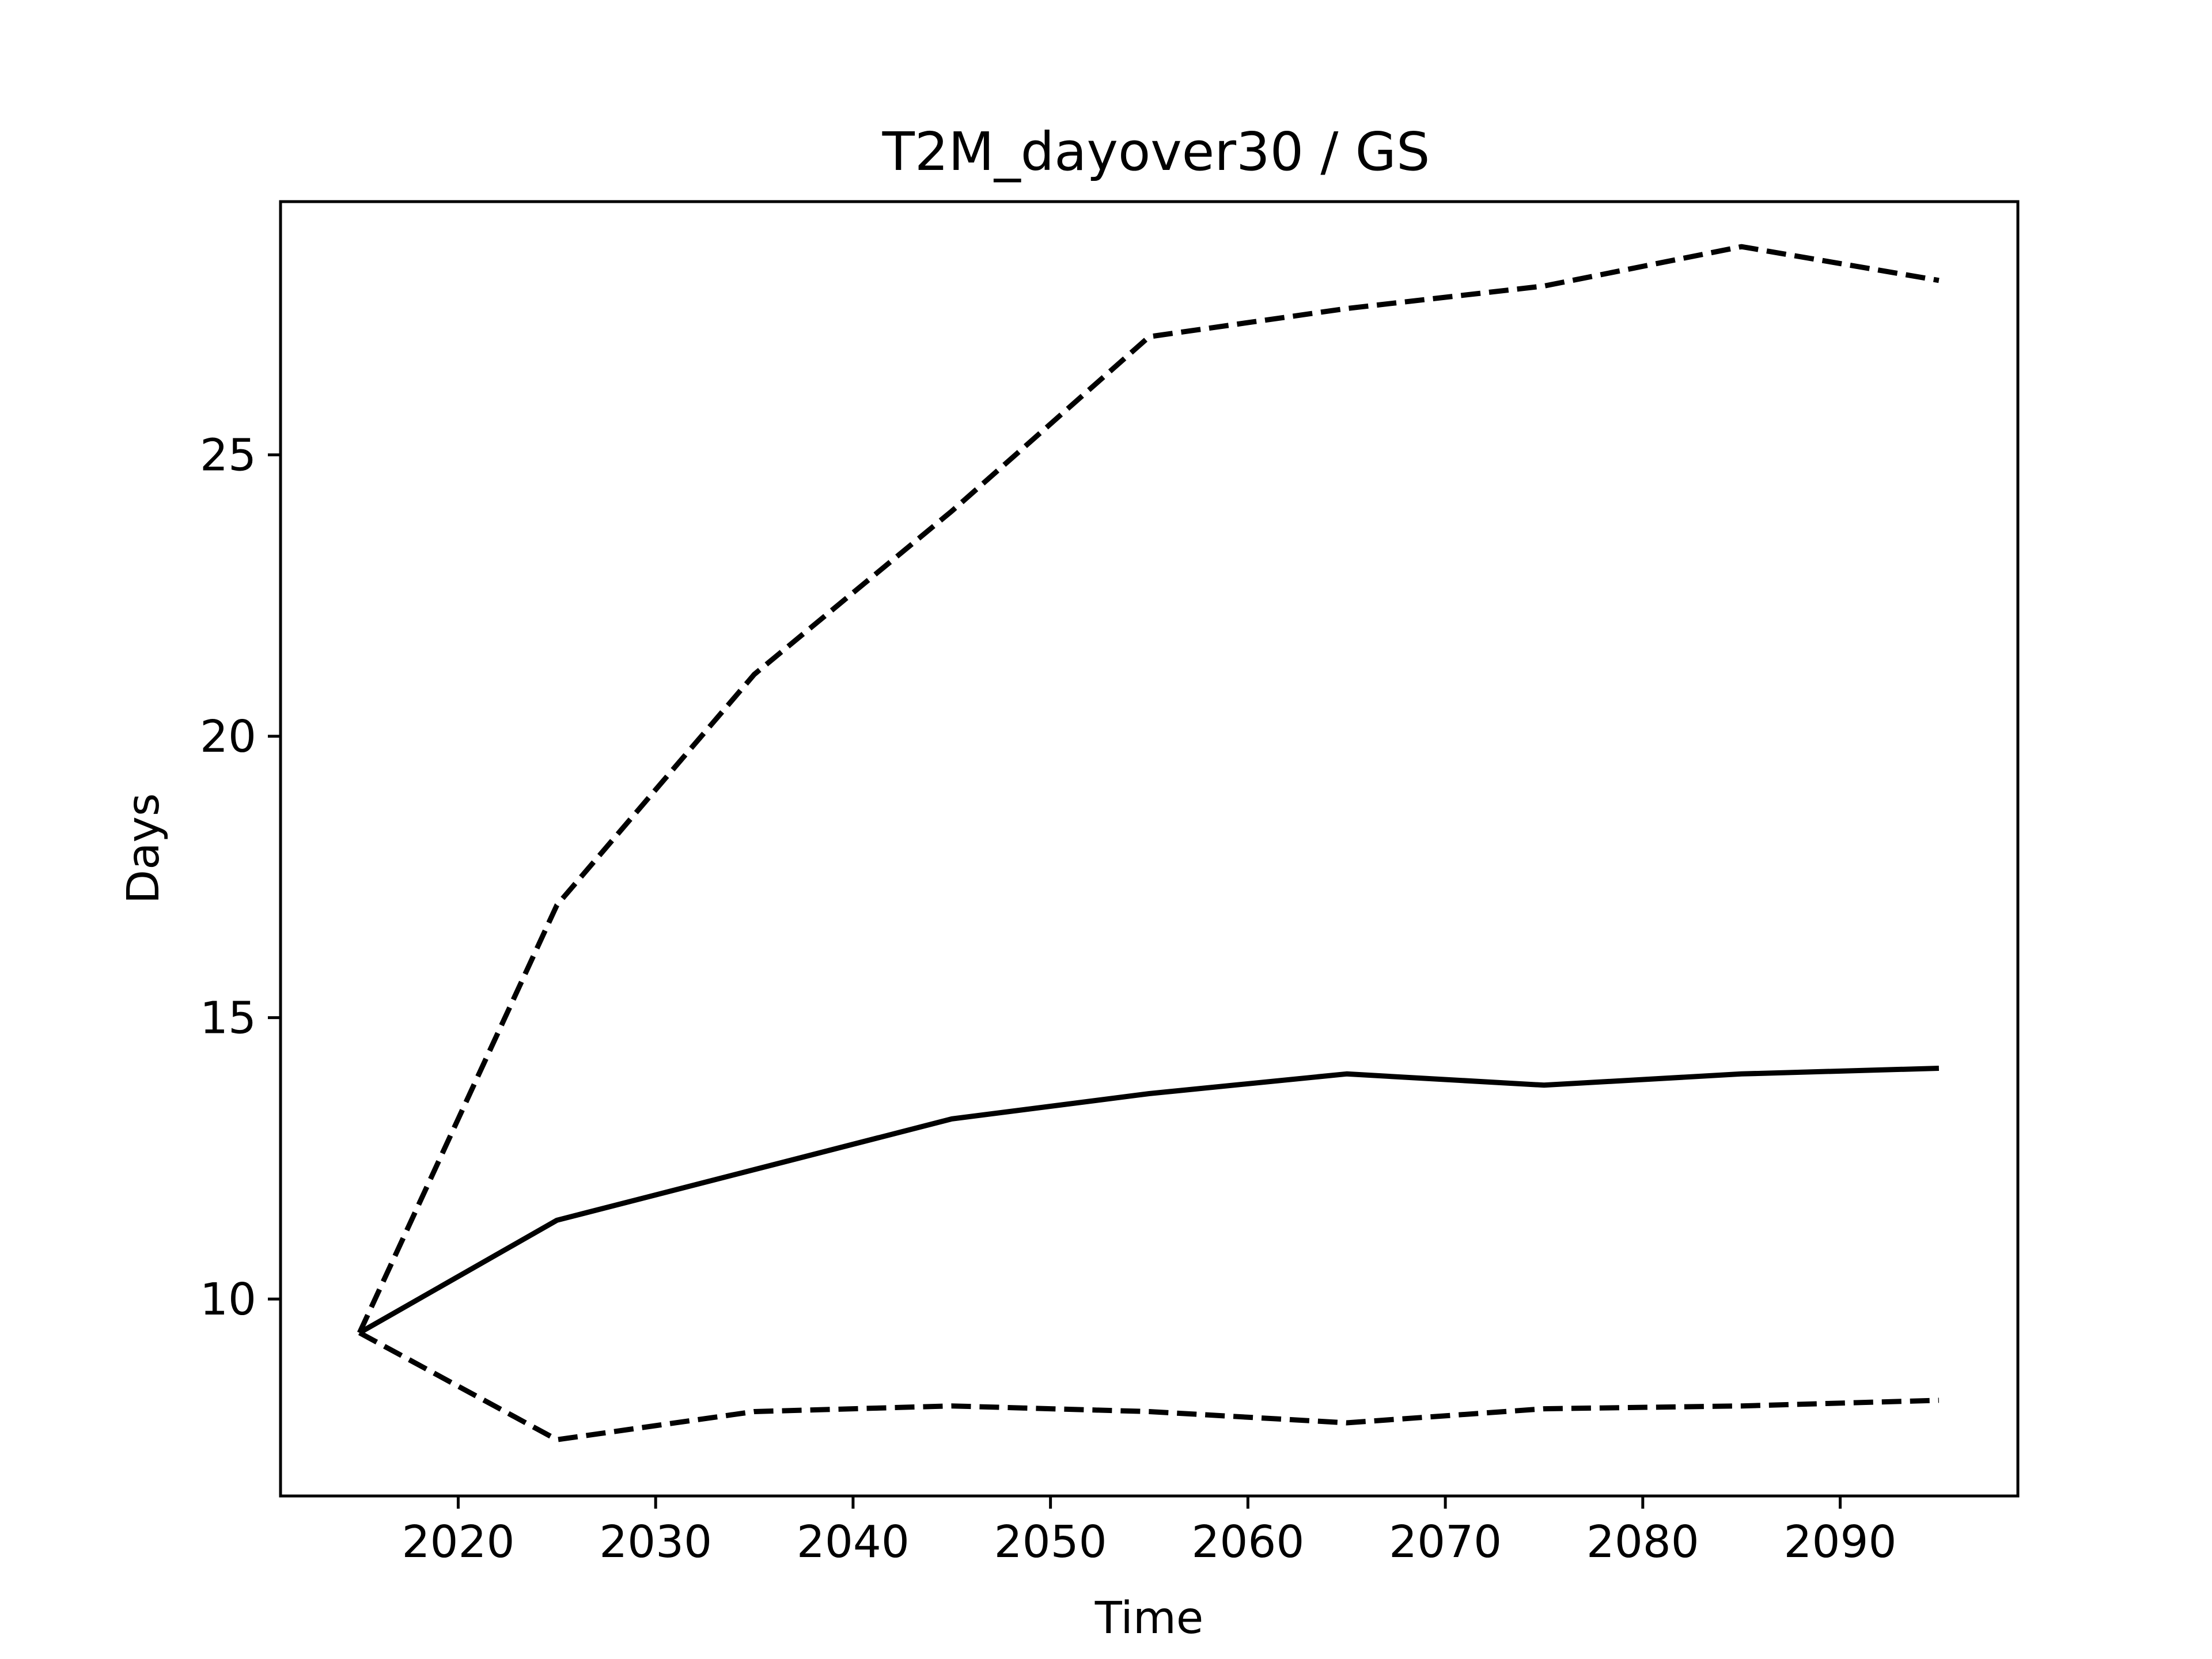 The width and height of the screenshot is (2212, 1659). Describe the element at coordinates (1445, 1542) in the screenshot. I see `x-tick-label: 2070` at that location.